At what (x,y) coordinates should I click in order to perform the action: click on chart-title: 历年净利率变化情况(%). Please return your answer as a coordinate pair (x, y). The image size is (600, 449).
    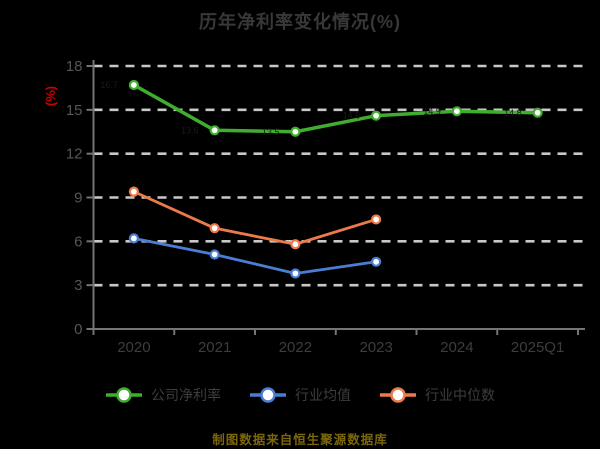
    Looking at the image, I should click on (300, 22).